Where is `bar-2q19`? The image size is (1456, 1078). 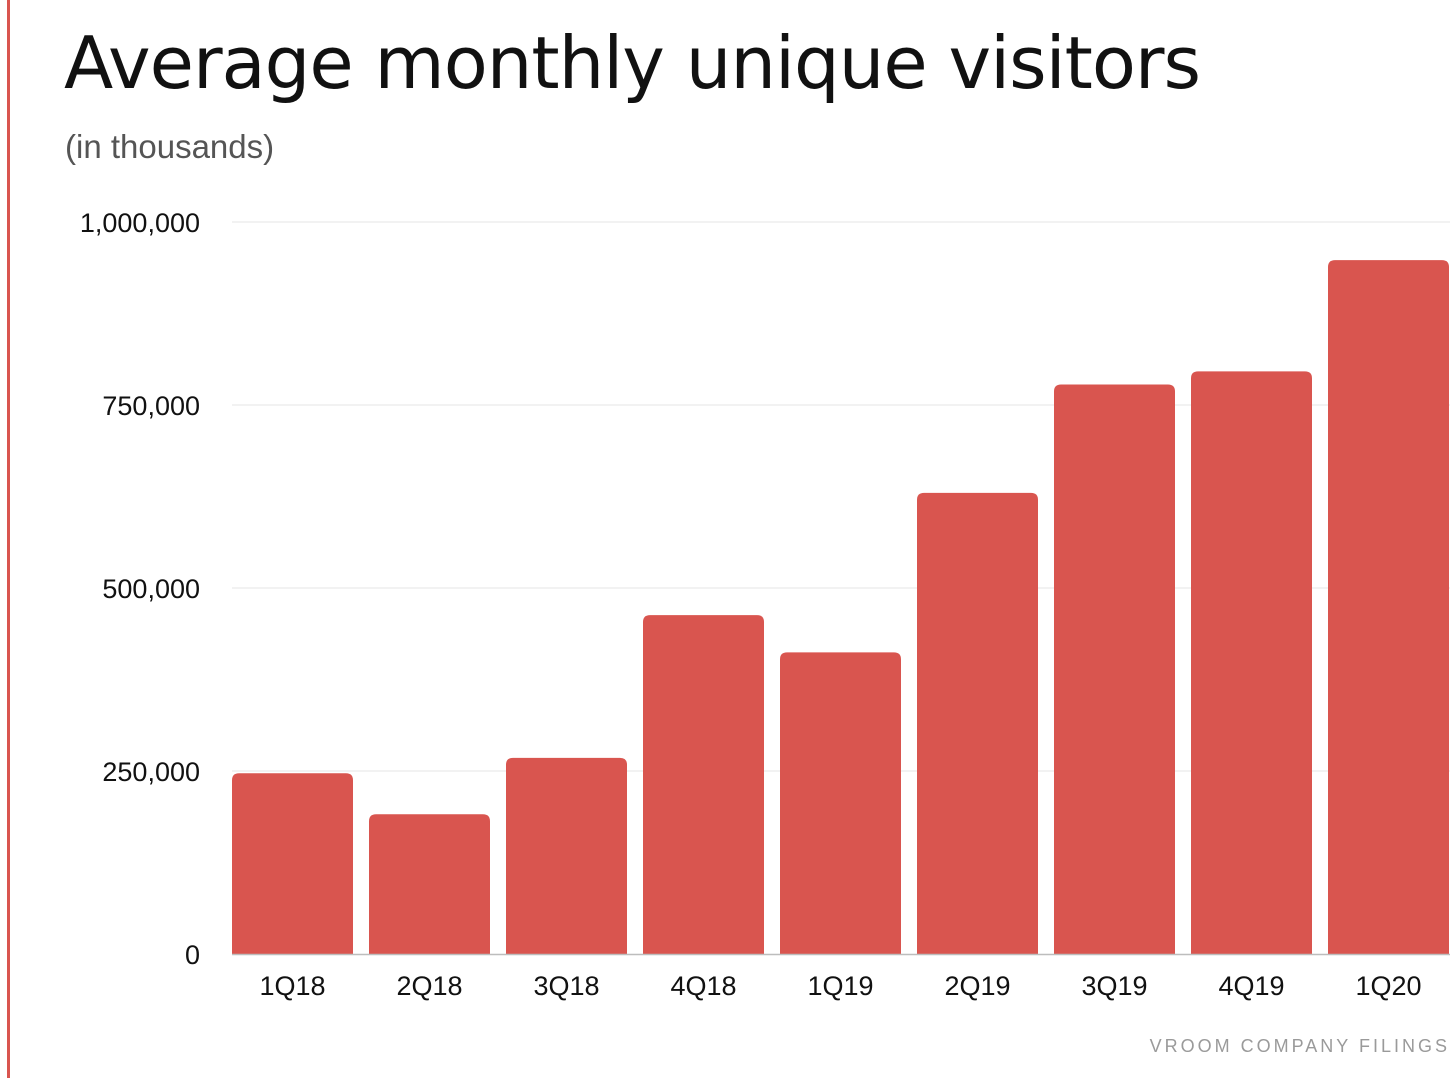 bar-2q19 is located at coordinates (977, 723).